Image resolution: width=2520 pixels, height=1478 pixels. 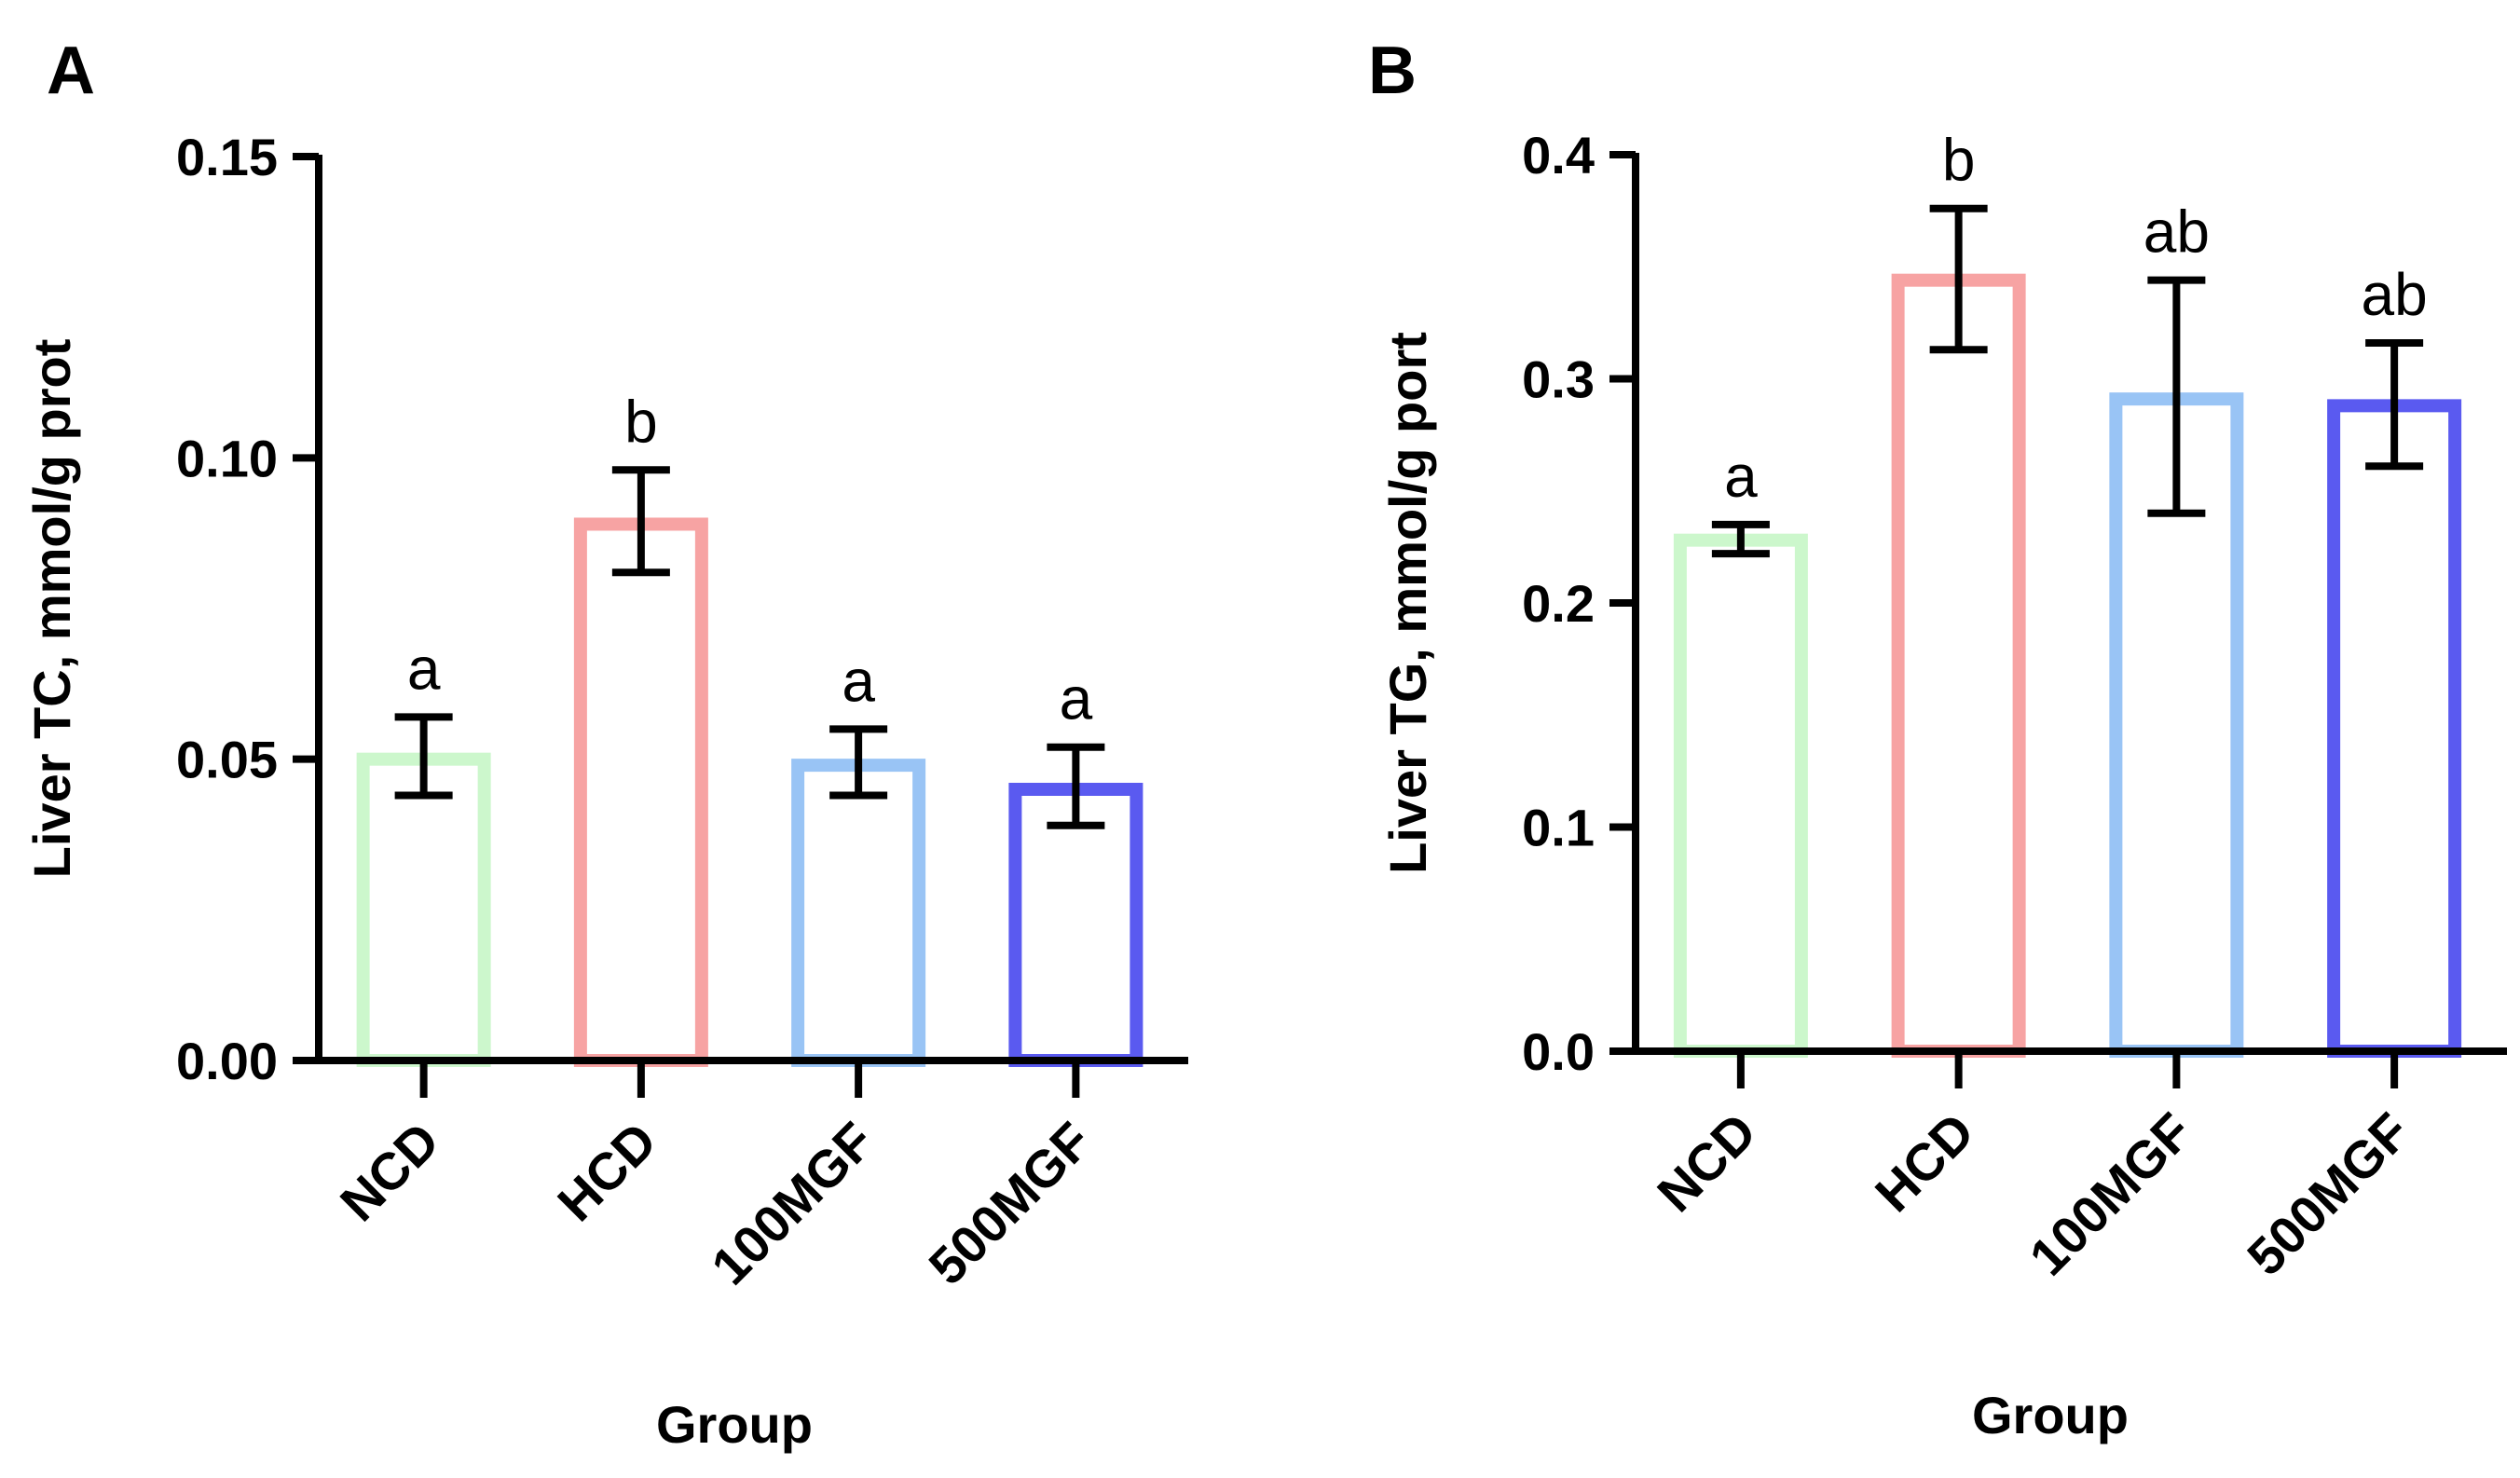 I want to click on y-tick-label: 0.15, so click(x=227, y=157).